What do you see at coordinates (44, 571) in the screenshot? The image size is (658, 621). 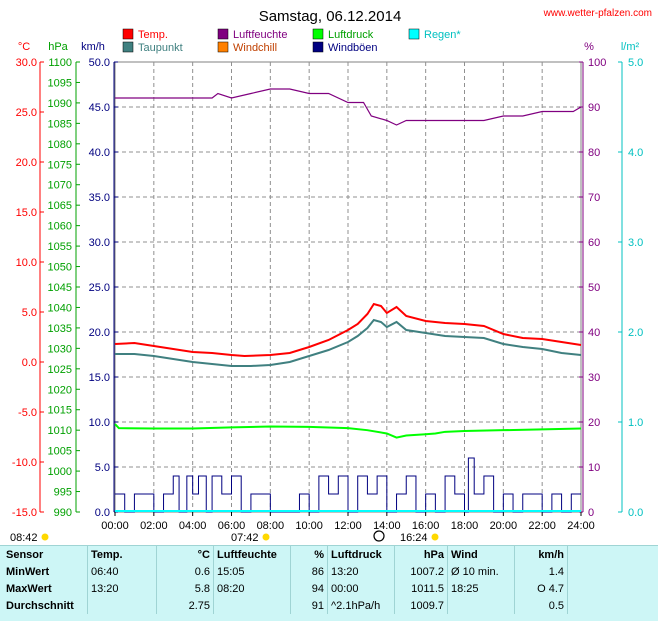 I see `stats-row-label: MinWert` at bounding box center [44, 571].